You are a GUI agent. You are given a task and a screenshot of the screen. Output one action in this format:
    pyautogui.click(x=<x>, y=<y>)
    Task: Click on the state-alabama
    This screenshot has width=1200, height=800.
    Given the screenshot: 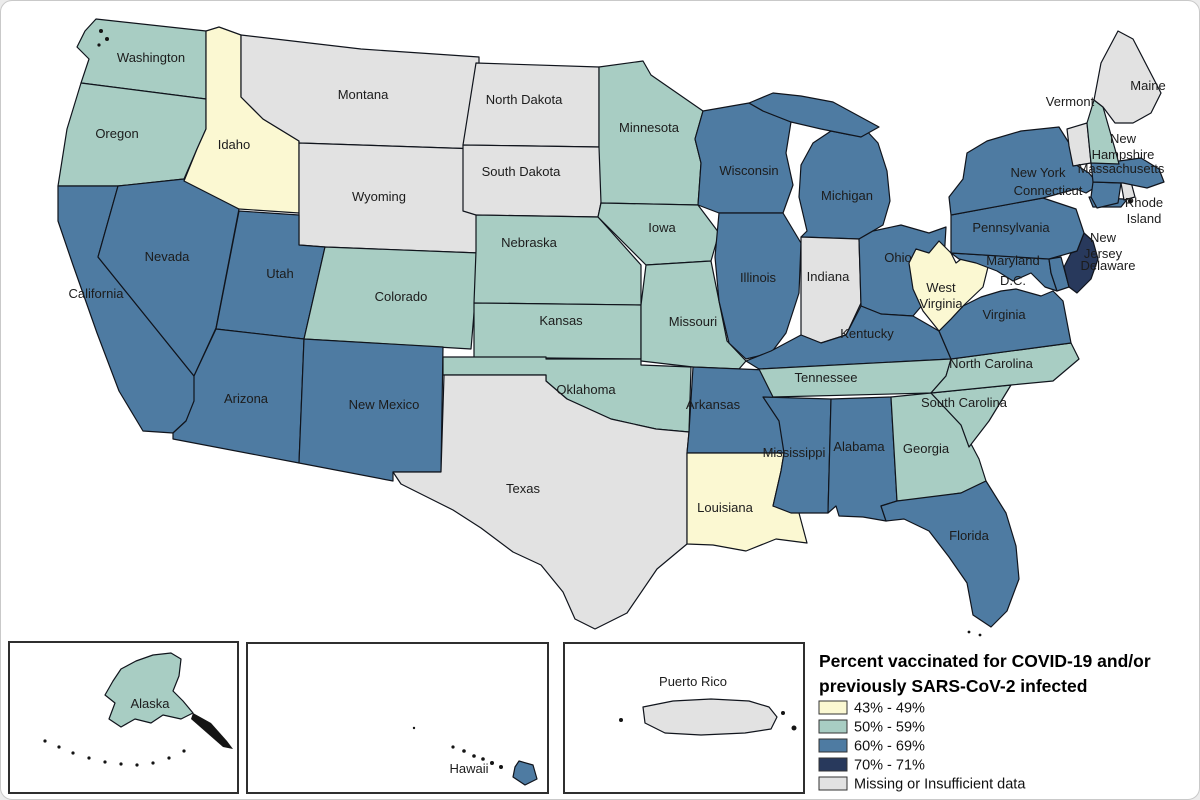 What is the action you would take?
    pyautogui.click(x=862, y=459)
    